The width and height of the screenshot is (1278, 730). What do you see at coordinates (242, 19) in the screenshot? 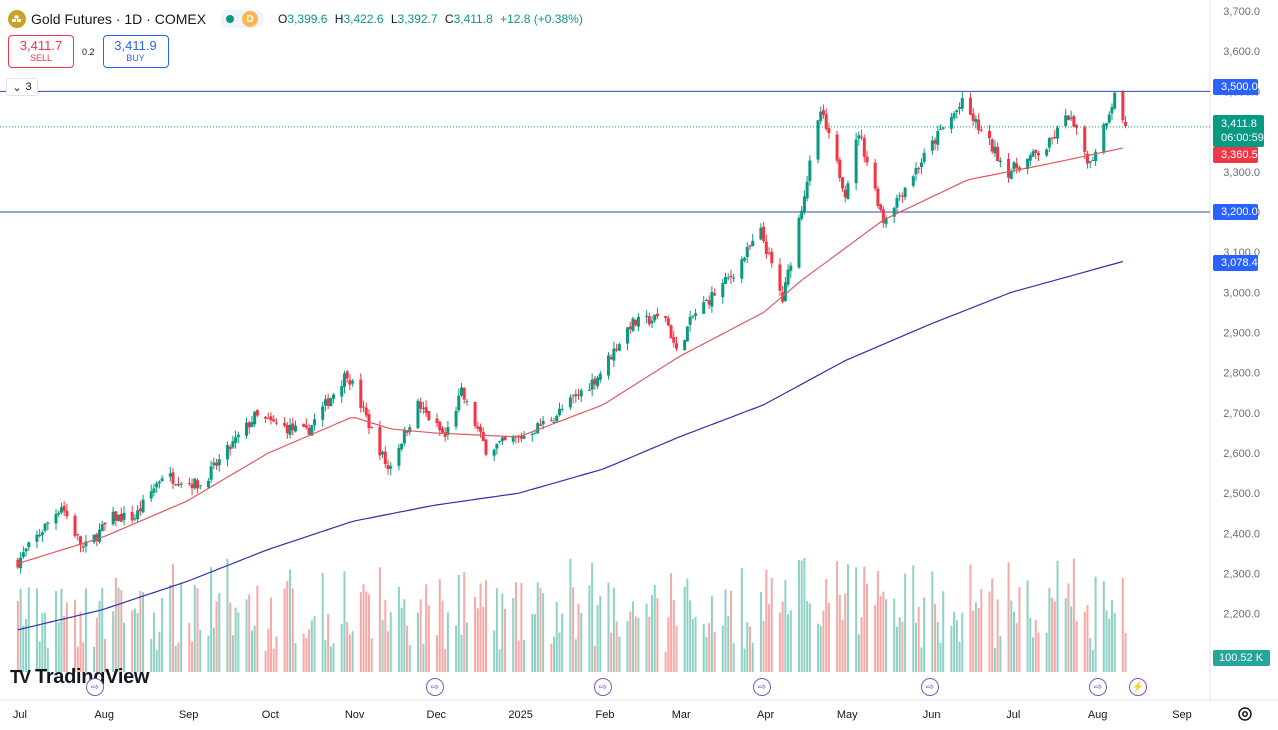
I see `market-status: D` at bounding box center [242, 19].